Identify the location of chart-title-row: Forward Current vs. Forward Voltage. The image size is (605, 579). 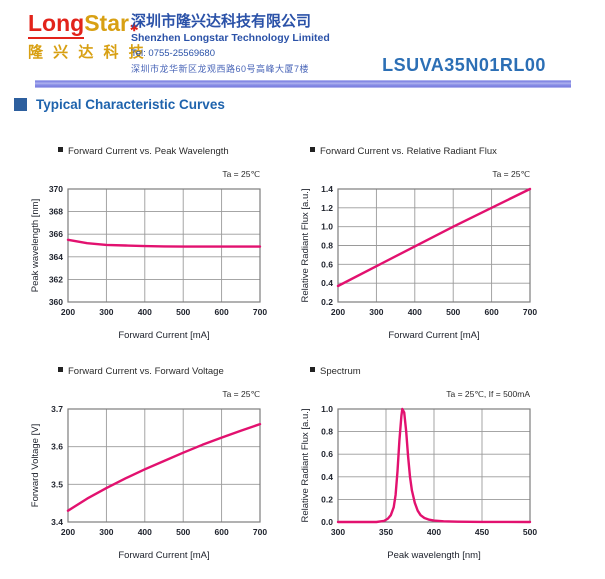
(151, 373).